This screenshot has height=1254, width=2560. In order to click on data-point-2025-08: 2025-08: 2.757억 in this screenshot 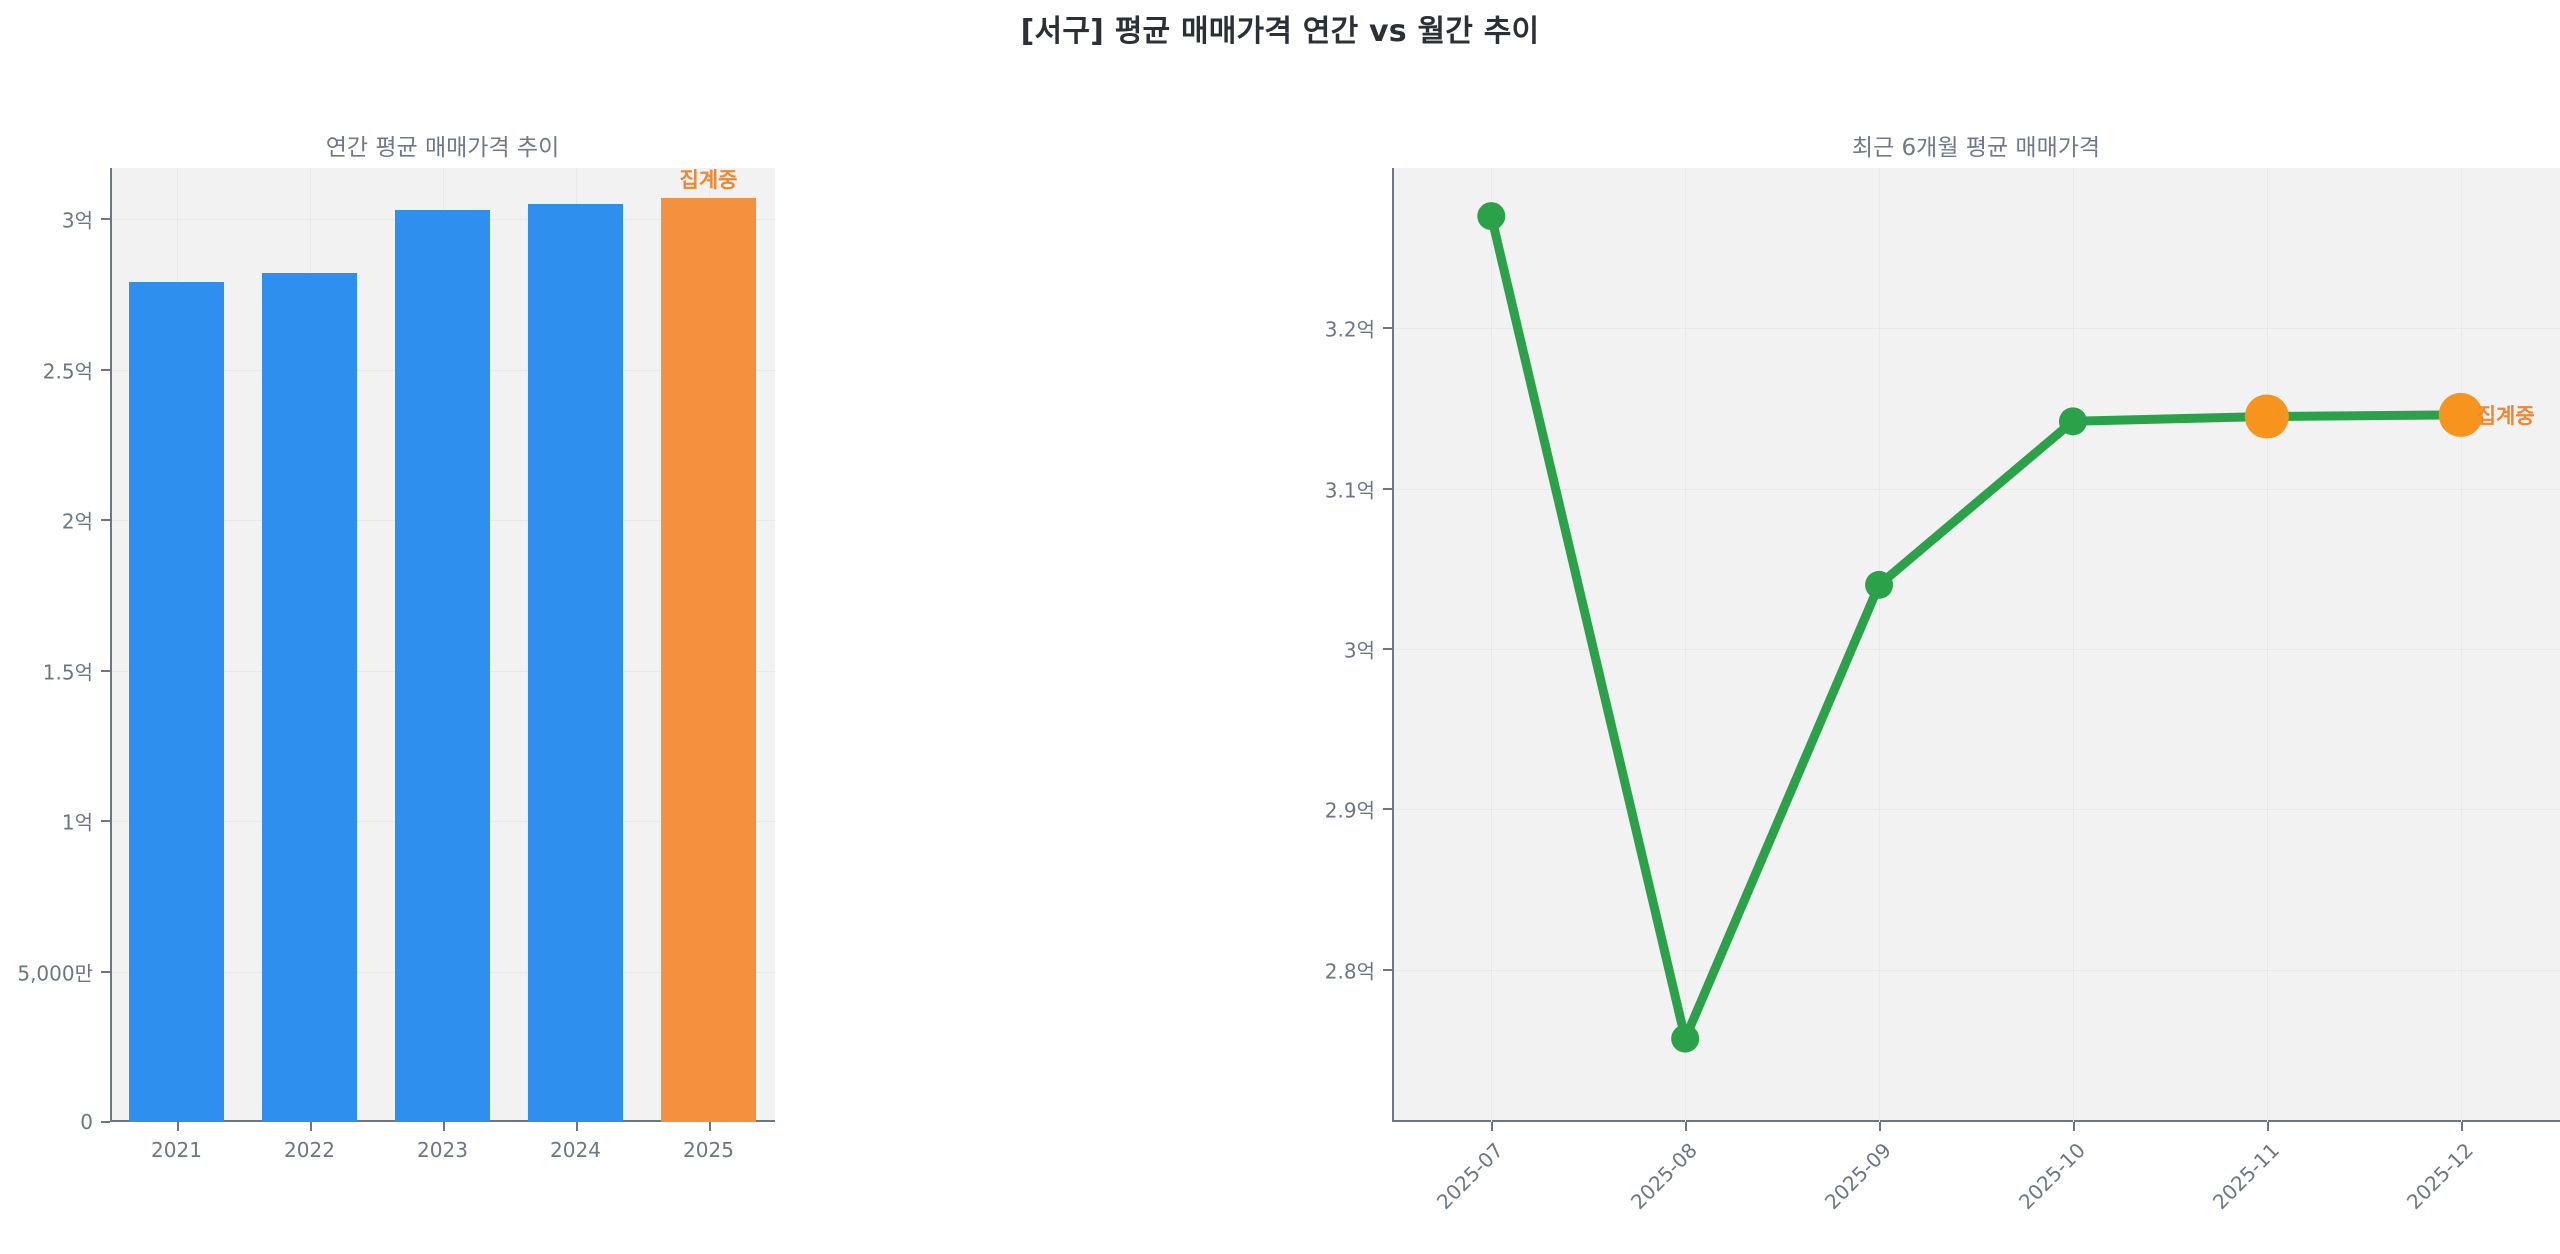, I will do `click(1685, 1038)`.